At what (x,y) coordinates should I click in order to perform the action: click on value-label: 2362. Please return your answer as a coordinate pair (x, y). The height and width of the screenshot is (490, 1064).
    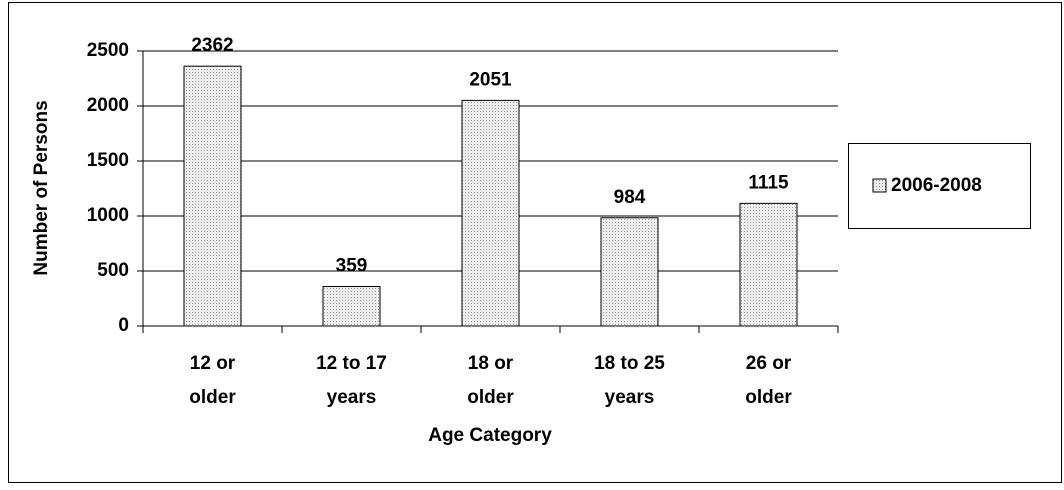
    Looking at the image, I should click on (212, 45).